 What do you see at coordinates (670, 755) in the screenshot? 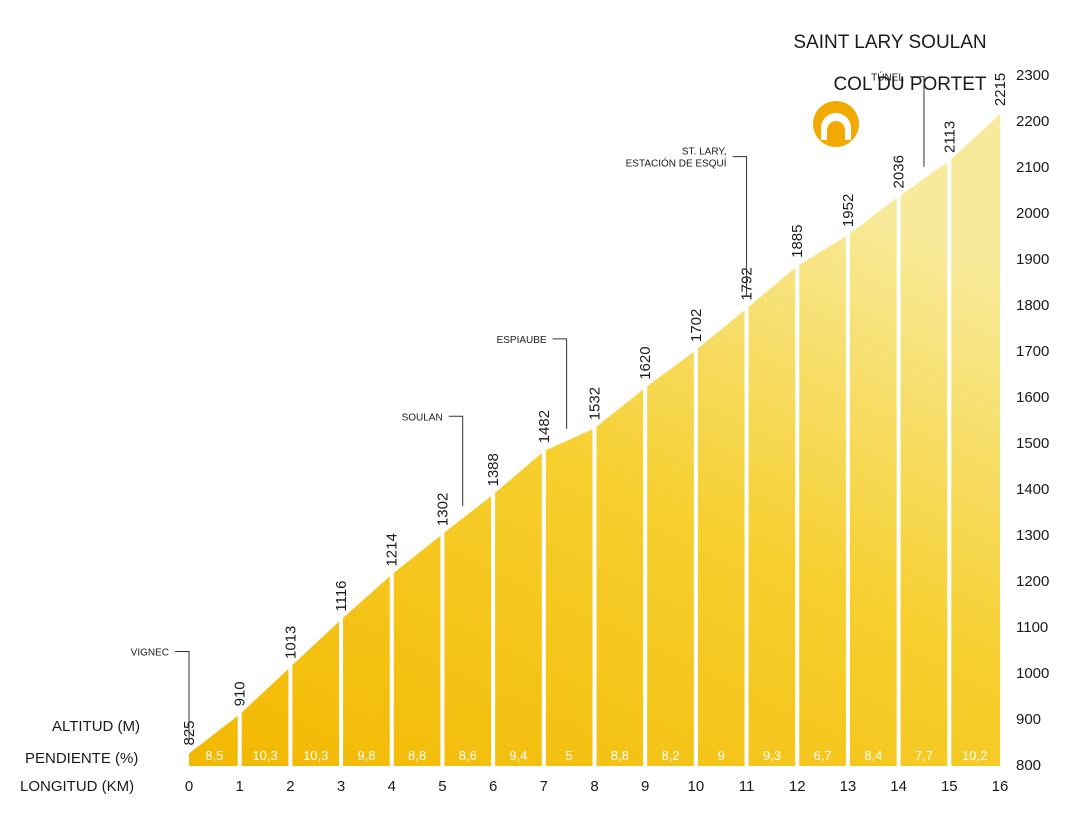
I see `gradient-label: 8,2` at bounding box center [670, 755].